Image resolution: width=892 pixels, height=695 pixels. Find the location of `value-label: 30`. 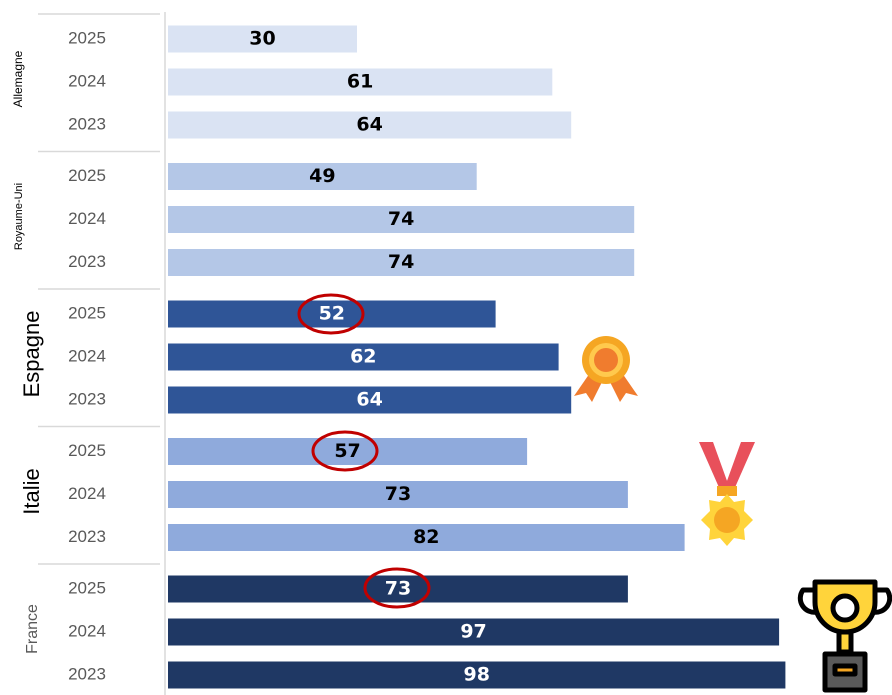

value-label: 30 is located at coordinates (262, 39).